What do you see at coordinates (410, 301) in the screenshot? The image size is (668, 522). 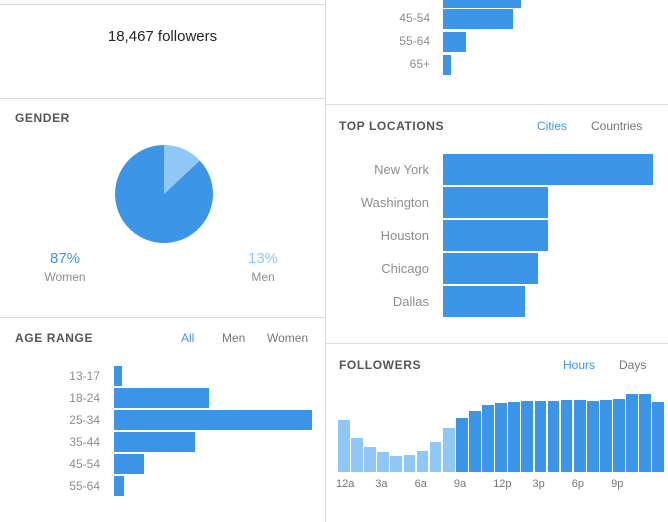 I see `city-label: Dallas` at bounding box center [410, 301].